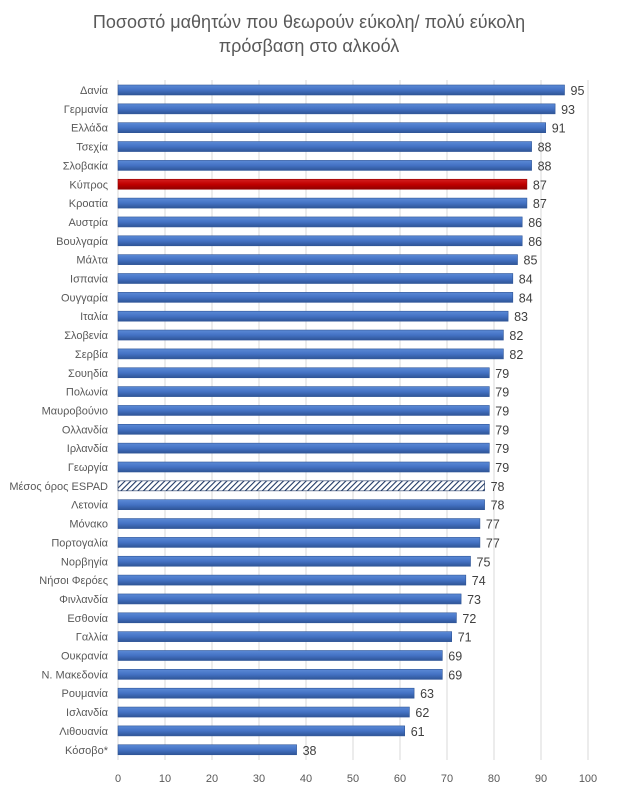  I want to click on category-label: Αυστρία, so click(88, 223).